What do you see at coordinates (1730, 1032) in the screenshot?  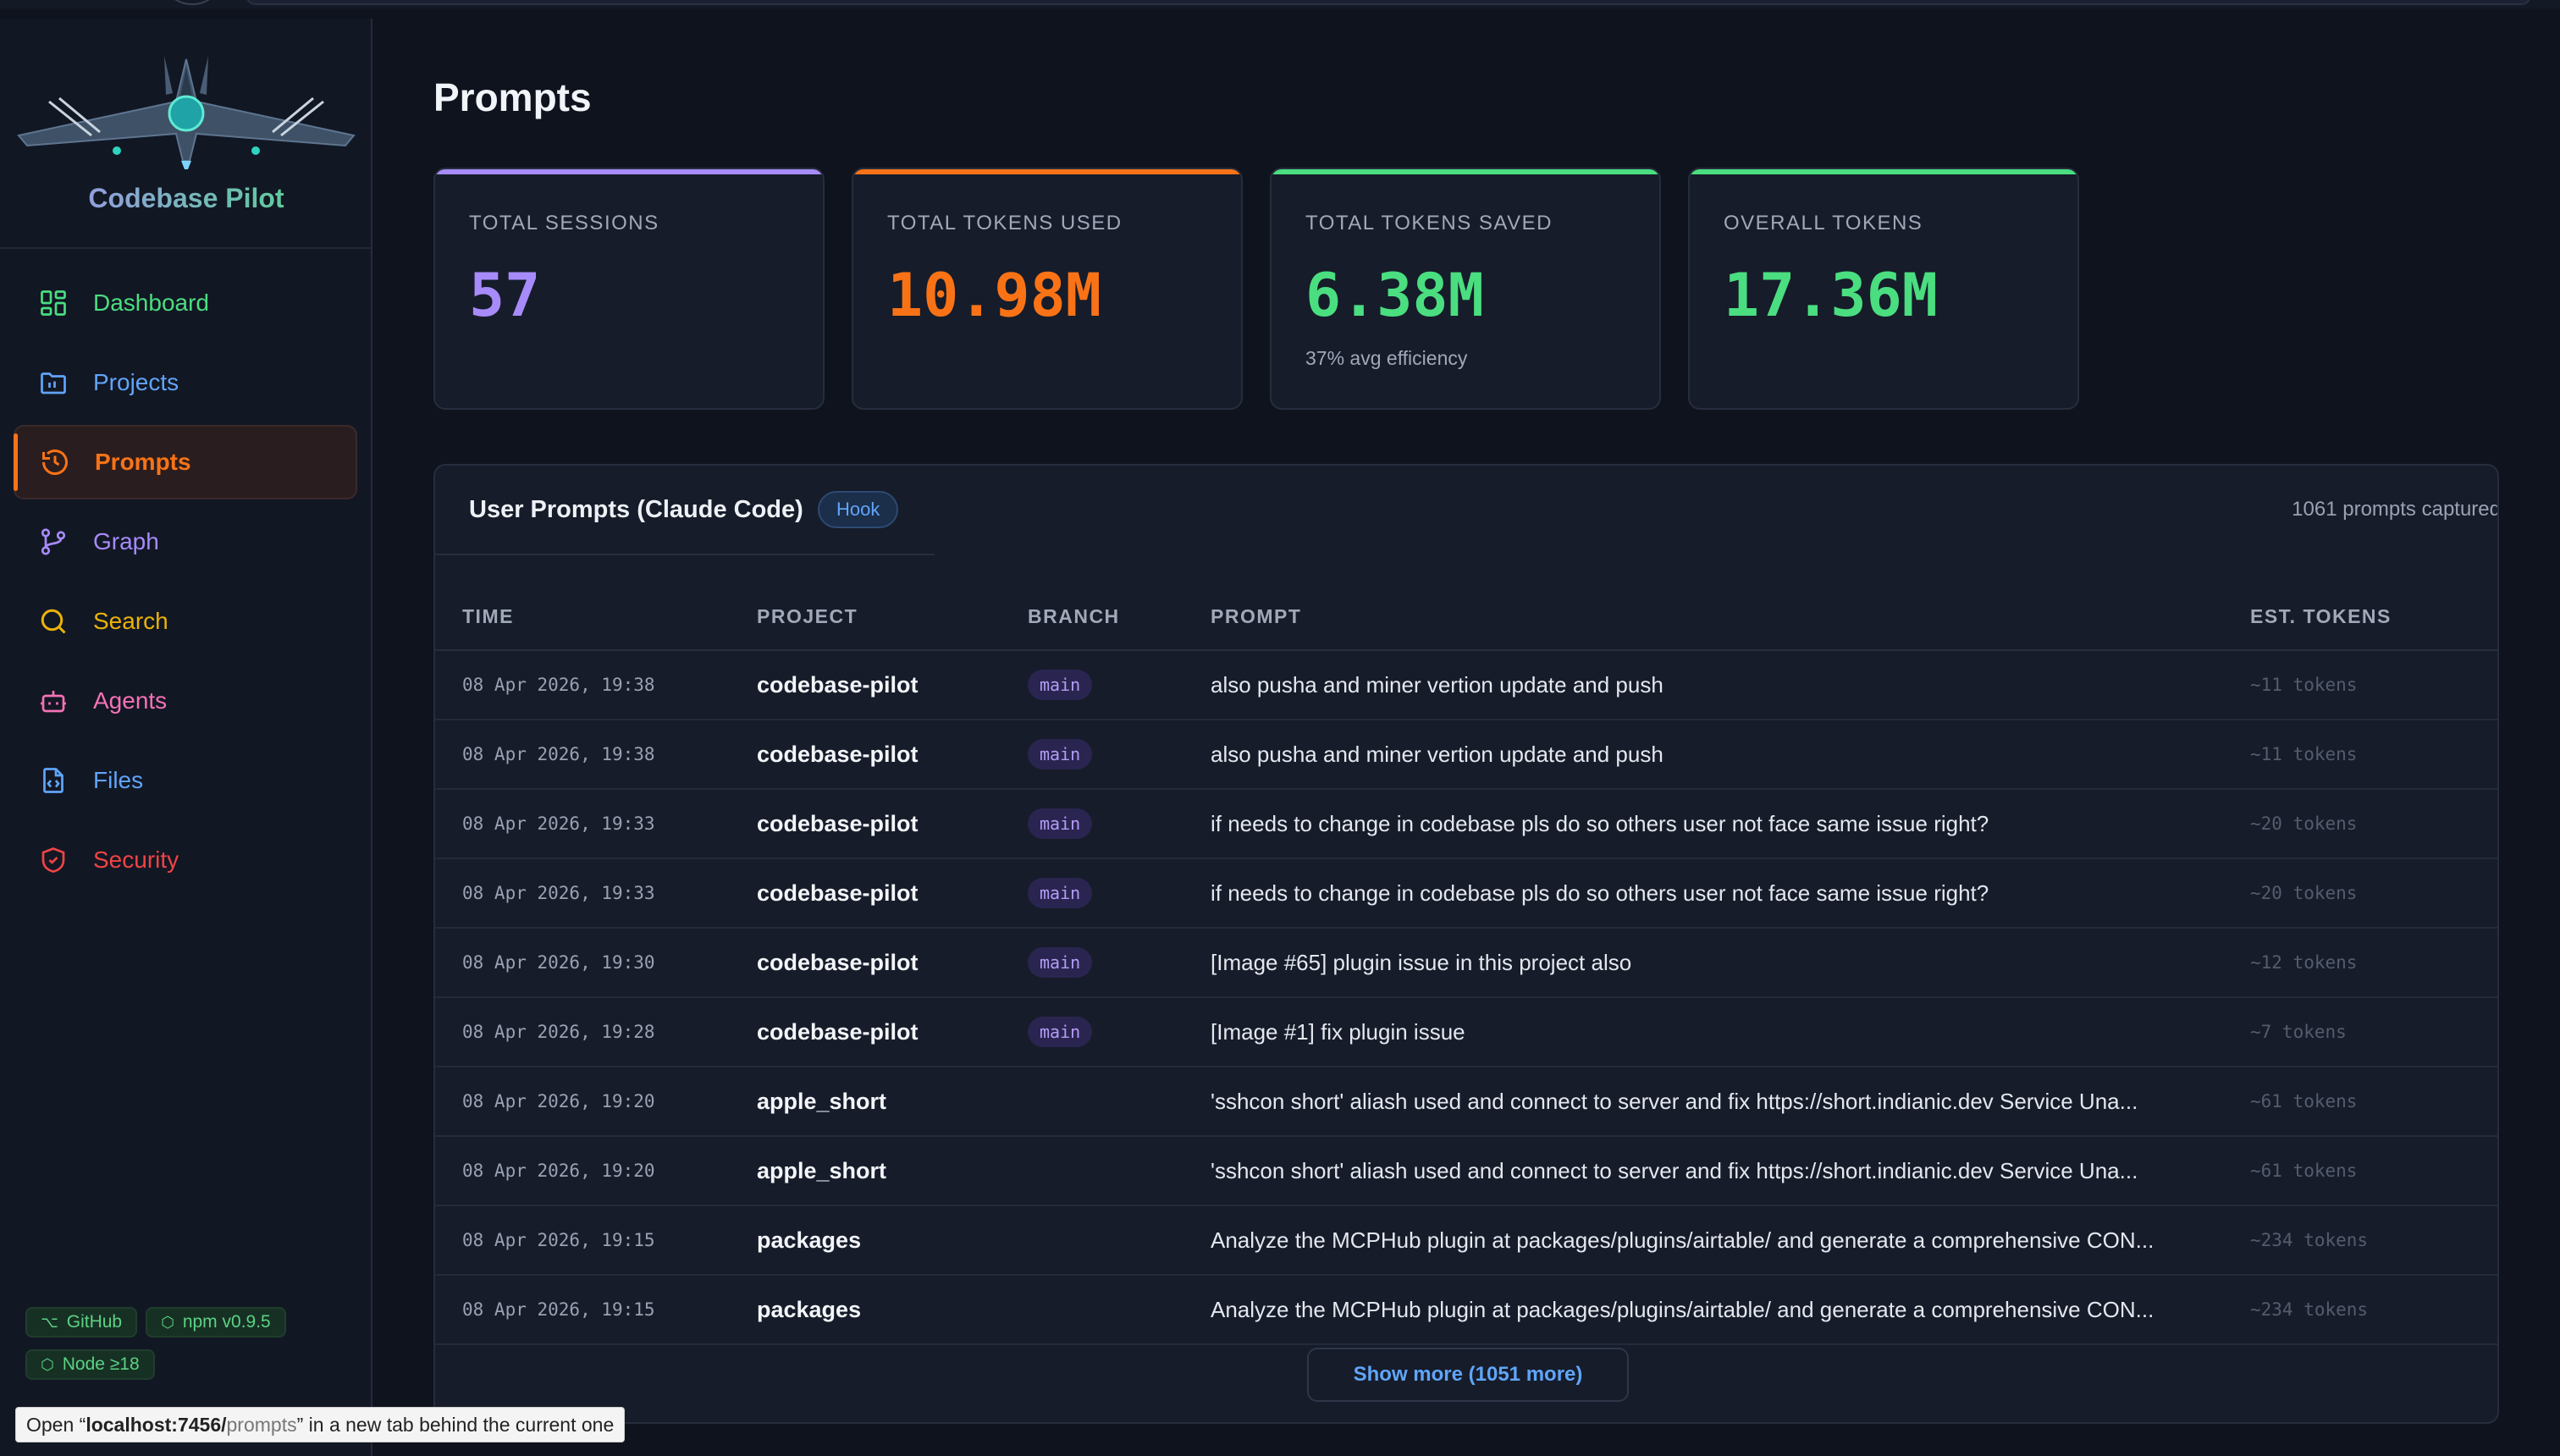 I see `cell-prompt: [Image #1] fix plugin issue` at bounding box center [1730, 1032].